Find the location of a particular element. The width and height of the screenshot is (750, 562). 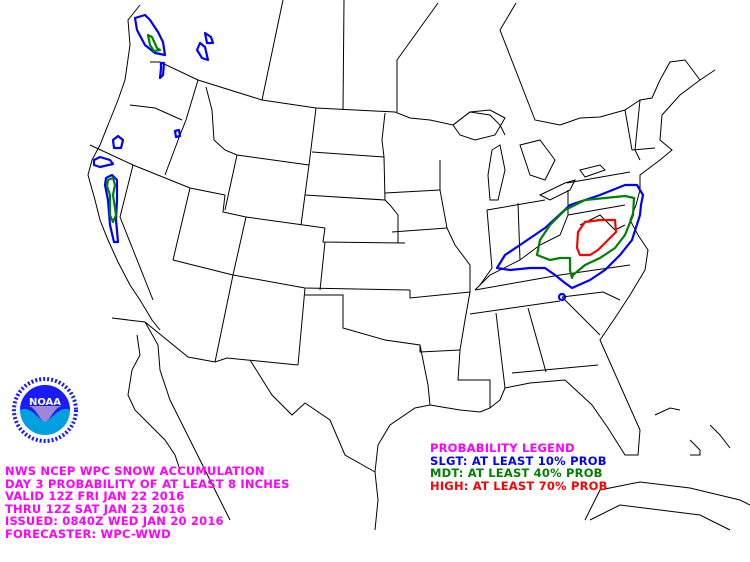

cuba-coastline is located at coordinates (667, 501).